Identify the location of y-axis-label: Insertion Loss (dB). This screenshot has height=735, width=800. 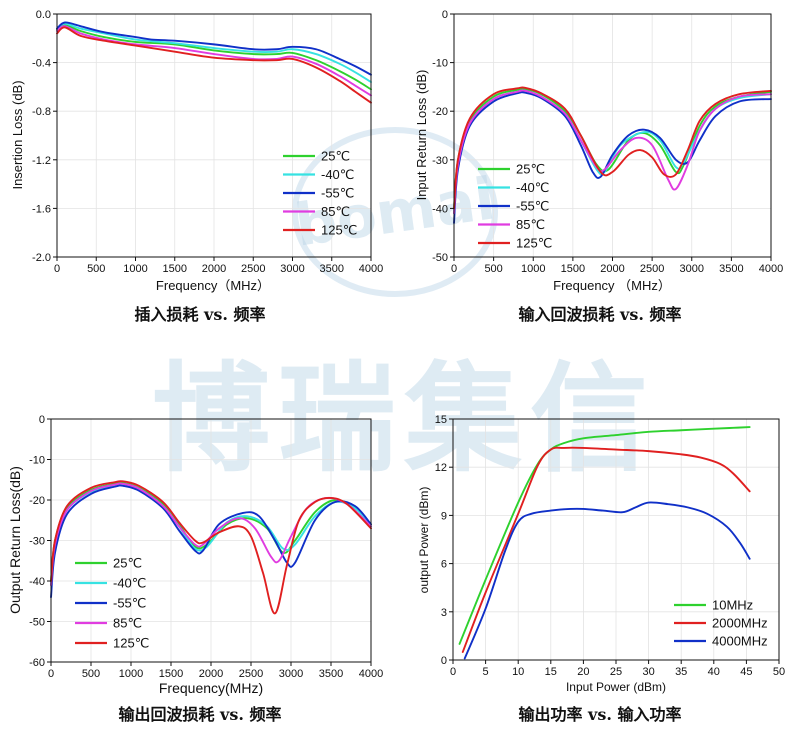
(17, 134).